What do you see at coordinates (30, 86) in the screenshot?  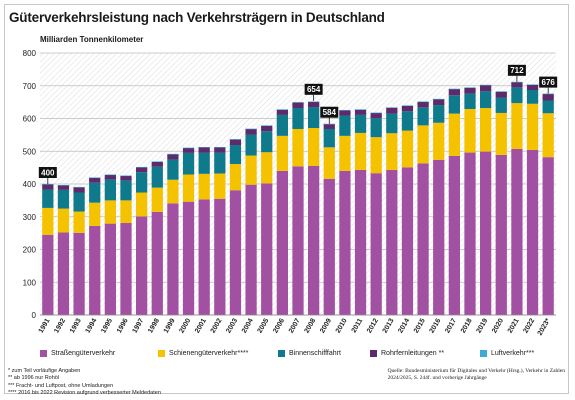 I see `y-tick-label-700: 700` at bounding box center [30, 86].